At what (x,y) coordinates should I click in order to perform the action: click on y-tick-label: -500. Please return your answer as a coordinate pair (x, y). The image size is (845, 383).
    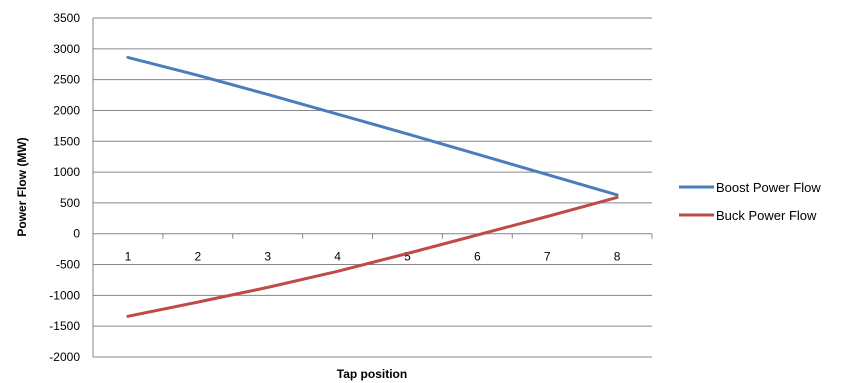
    Looking at the image, I should click on (68, 265).